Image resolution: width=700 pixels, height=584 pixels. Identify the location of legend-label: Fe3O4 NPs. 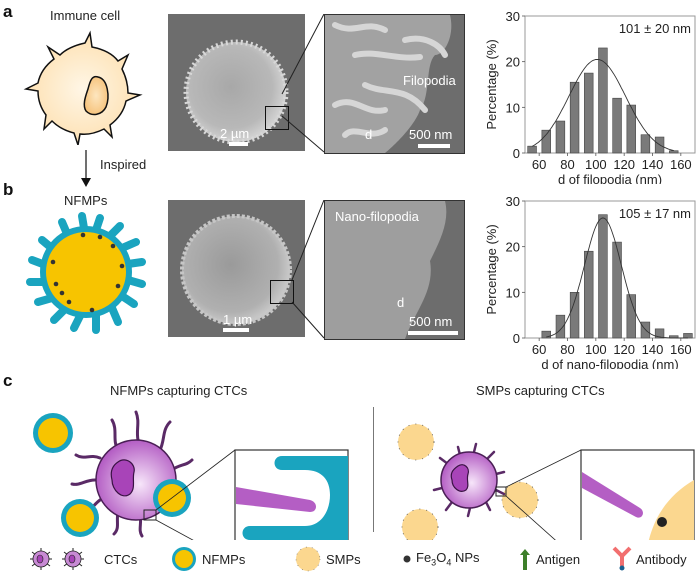
(448, 559).